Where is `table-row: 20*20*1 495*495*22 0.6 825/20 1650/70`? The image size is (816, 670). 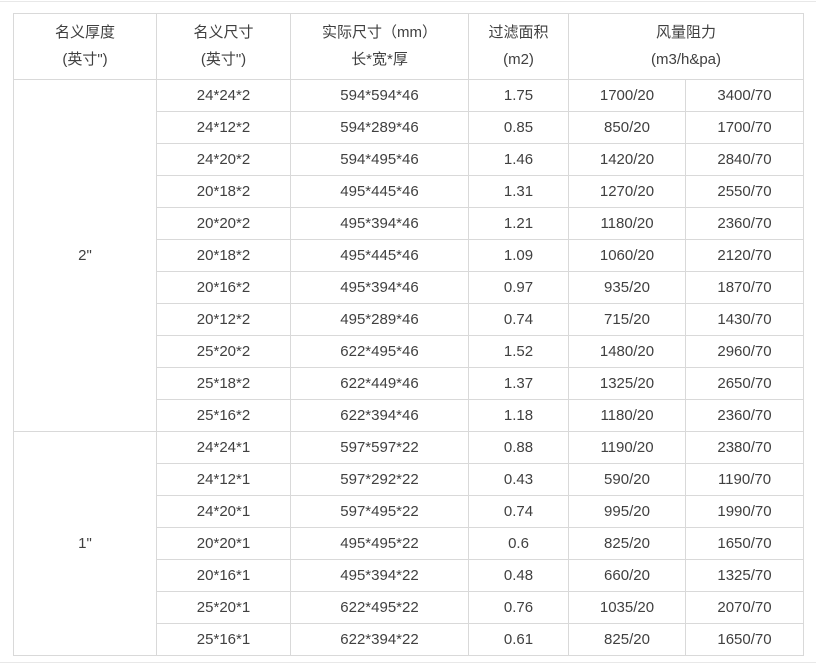 table-row: 20*20*1 495*495*22 0.6 825/20 1650/70 is located at coordinates (409, 543).